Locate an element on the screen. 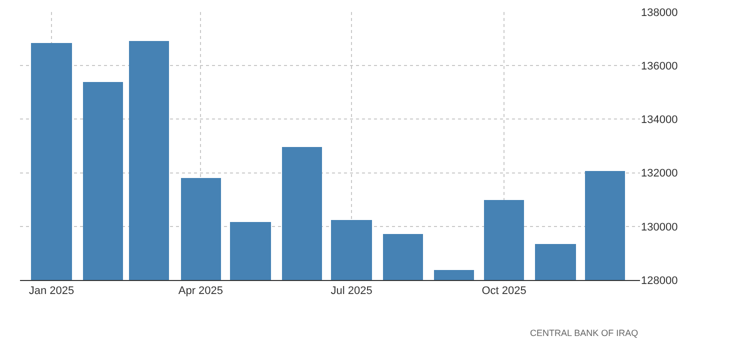 The image size is (730, 340). y-tick-label: 132000 is located at coordinates (659, 174).